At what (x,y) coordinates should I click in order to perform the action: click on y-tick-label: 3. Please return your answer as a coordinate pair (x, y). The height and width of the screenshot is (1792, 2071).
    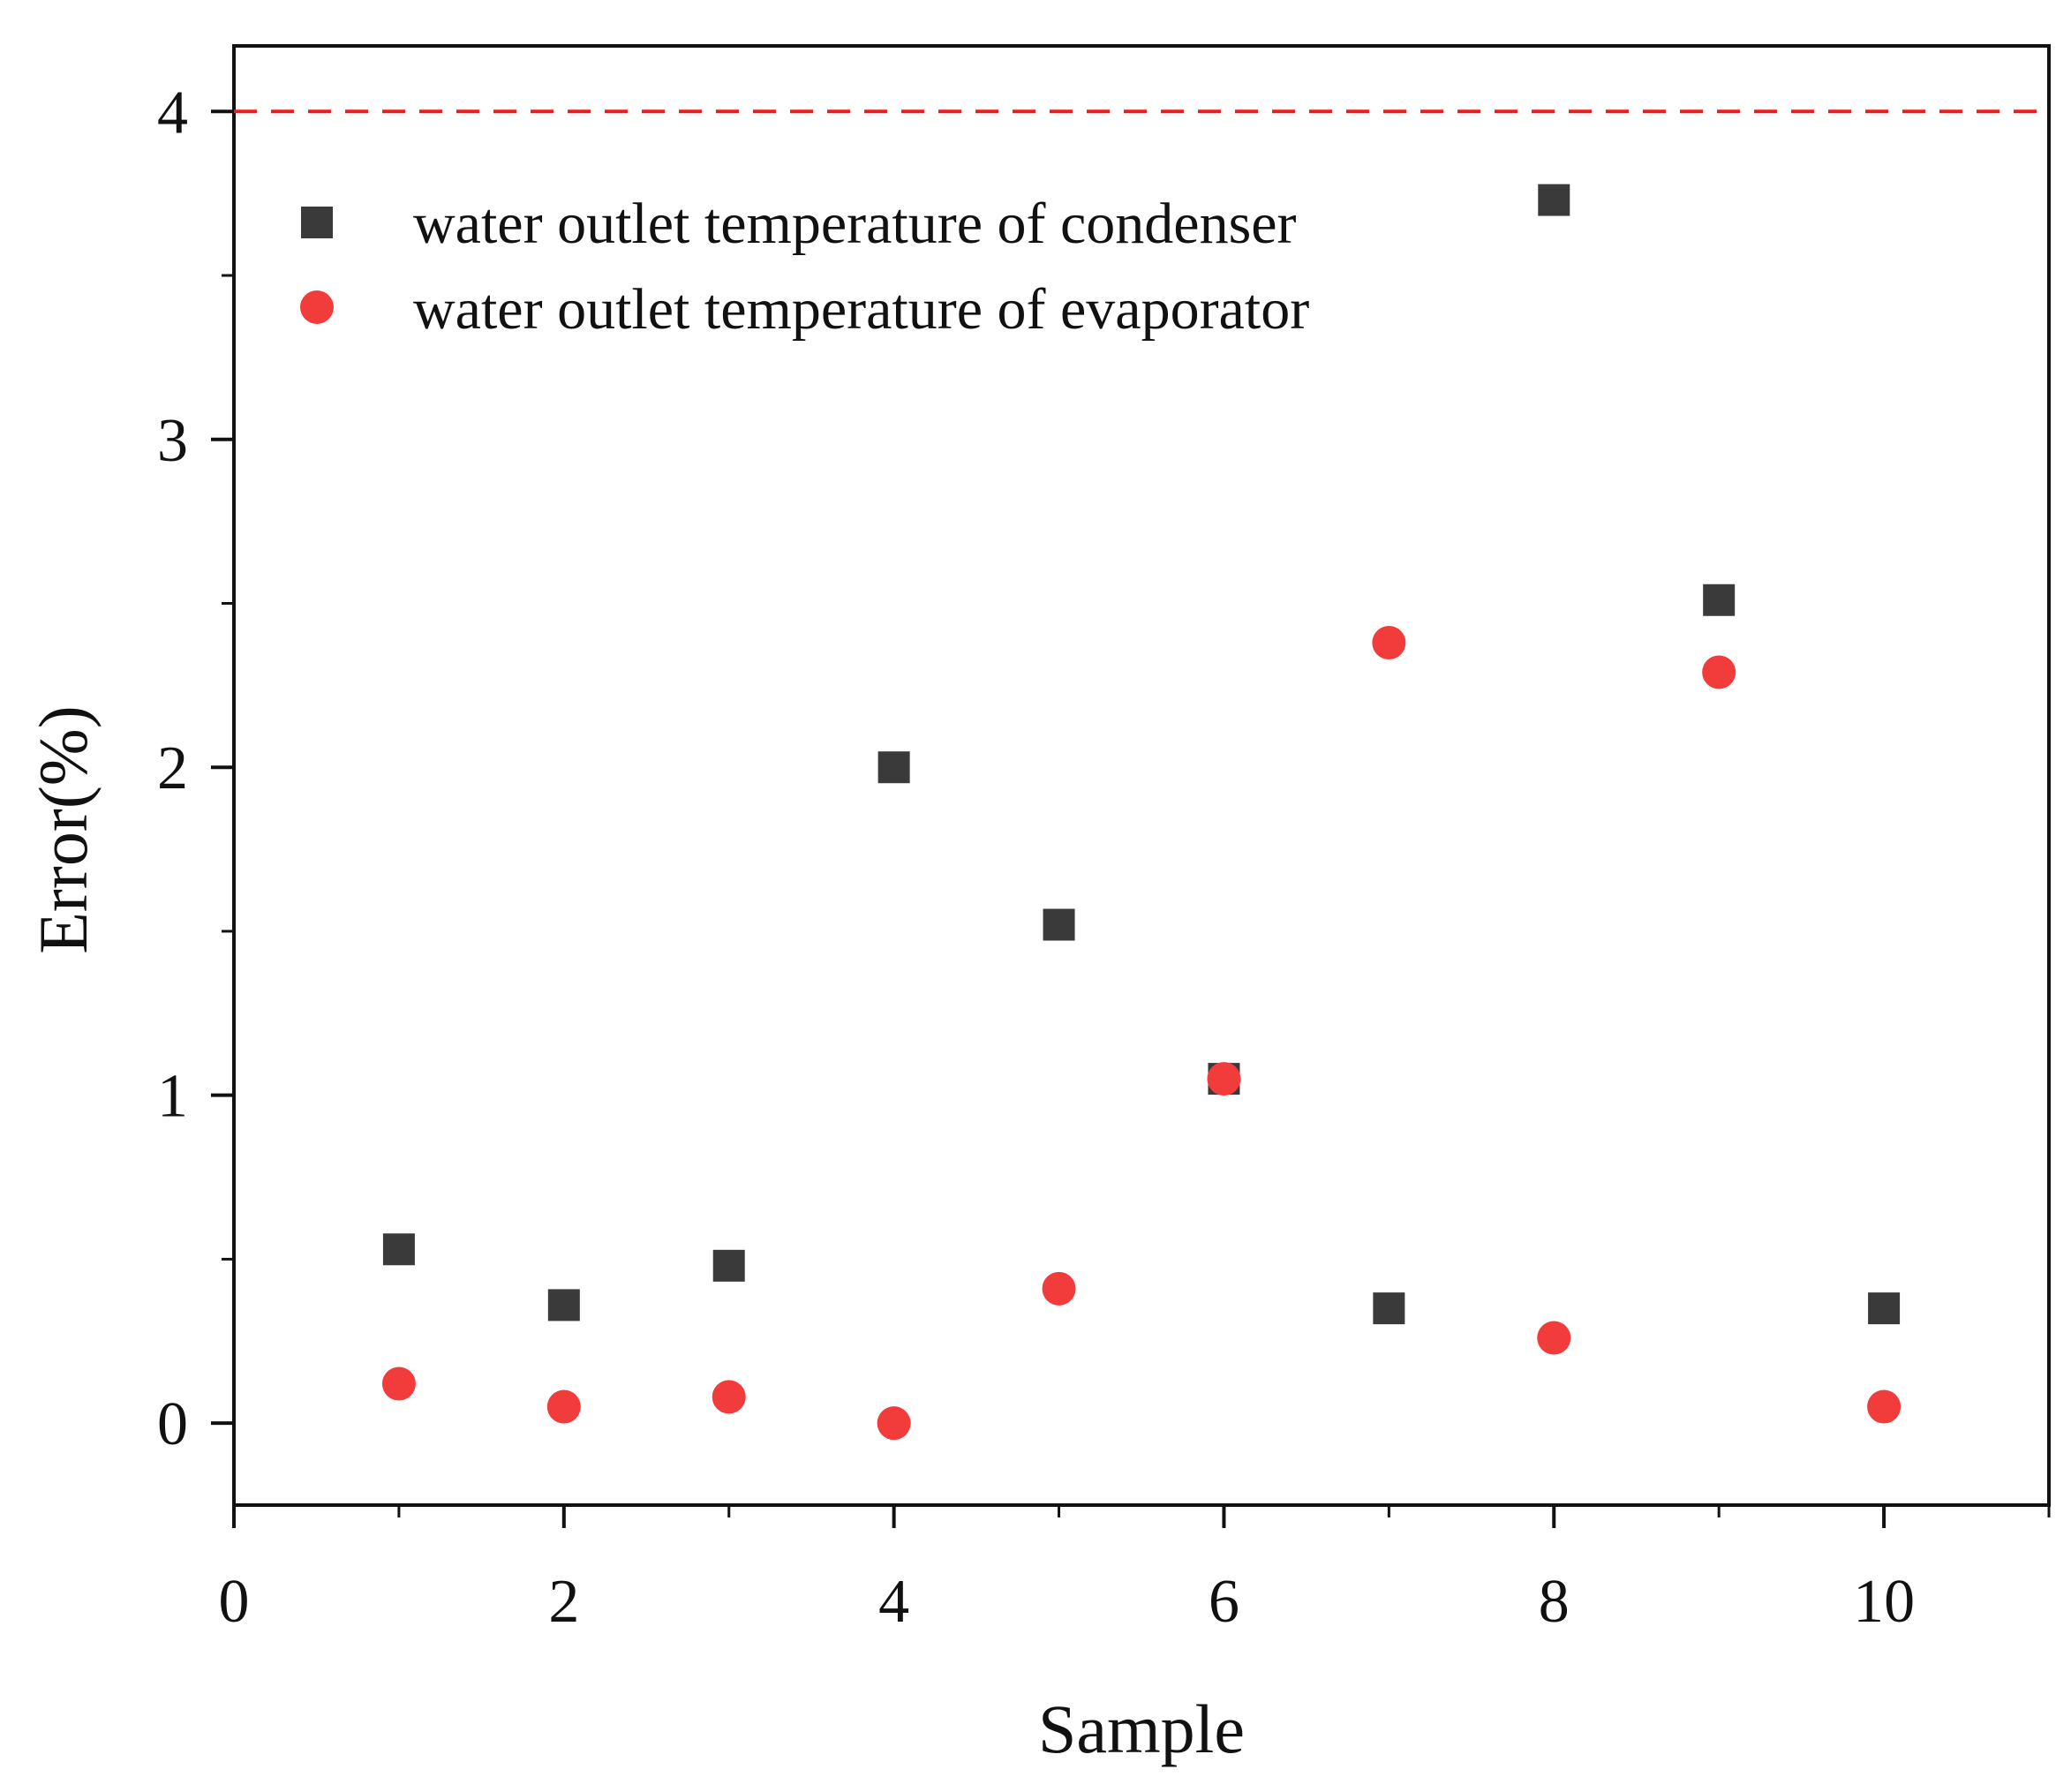
    Looking at the image, I should click on (172, 441).